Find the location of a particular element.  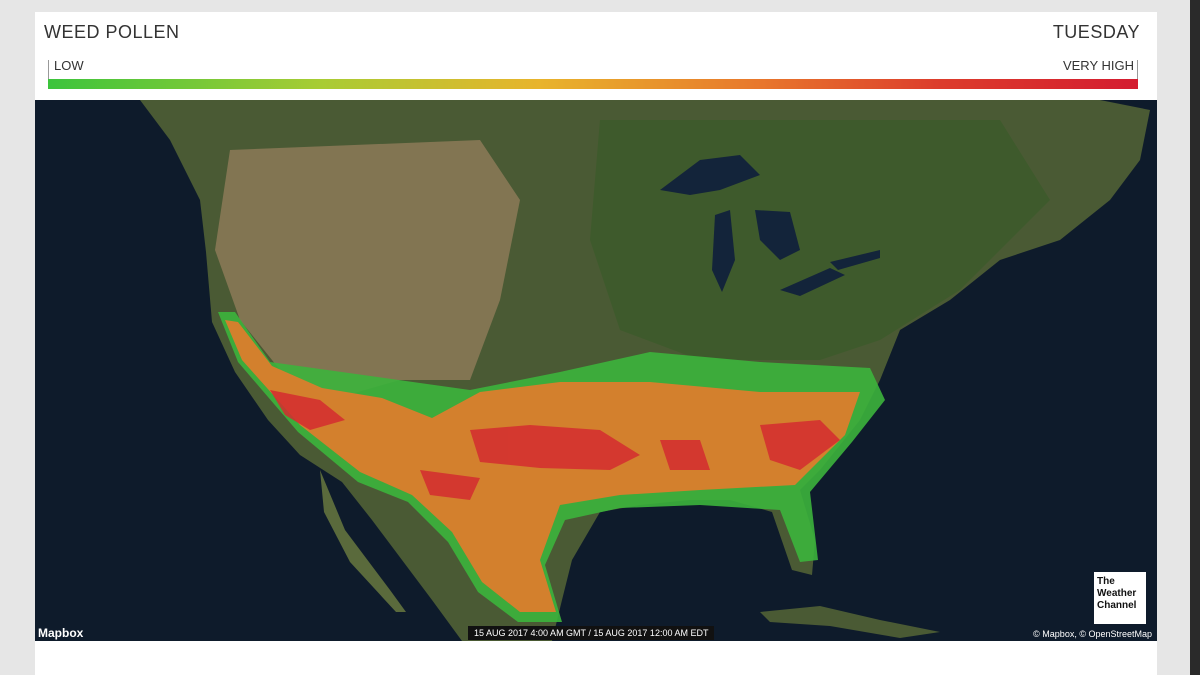

day: TUESDAY is located at coordinates (1096, 32).